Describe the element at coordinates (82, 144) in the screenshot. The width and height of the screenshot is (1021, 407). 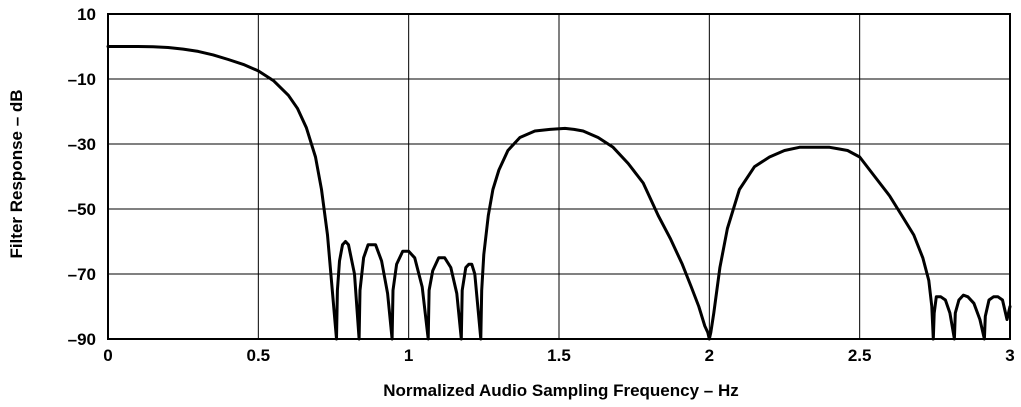
I see `y-tick-label: –30` at that location.